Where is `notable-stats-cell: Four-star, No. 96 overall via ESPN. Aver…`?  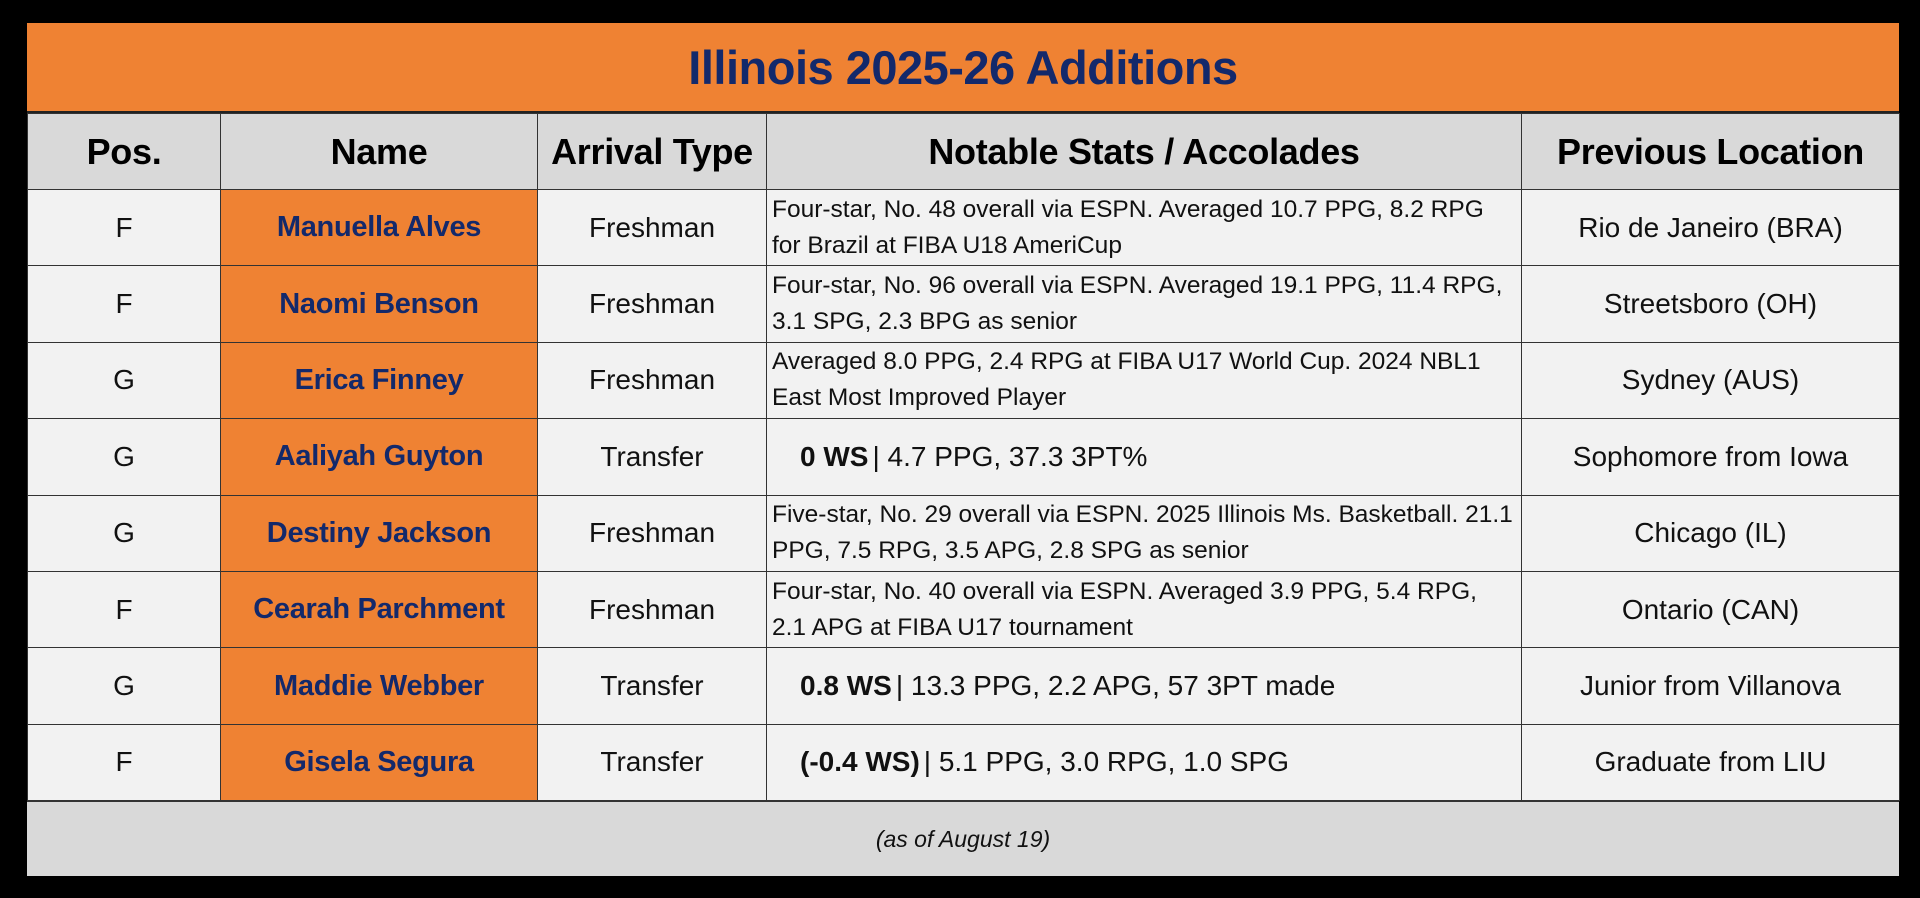 notable-stats-cell: Four-star, No. 96 overall via ESPN. Aver… is located at coordinates (1144, 304).